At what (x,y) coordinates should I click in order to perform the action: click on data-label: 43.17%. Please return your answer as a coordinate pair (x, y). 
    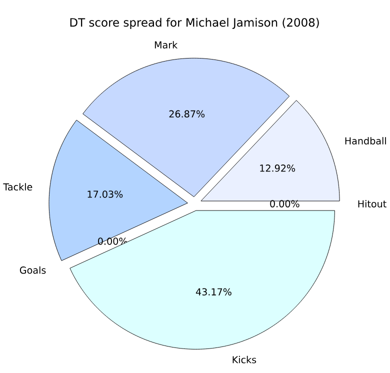
    Looking at the image, I should click on (214, 292).